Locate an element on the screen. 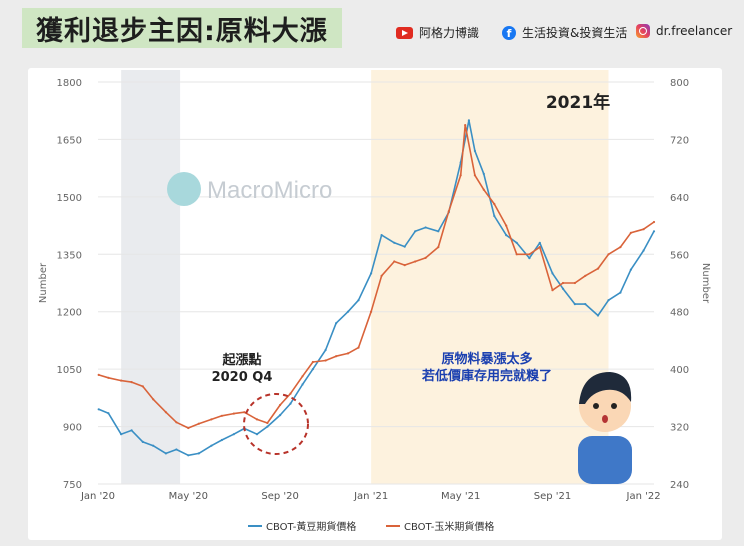 This screenshot has height=546, width=744. youtube-link: 阿格力博識 is located at coordinates (437, 32).